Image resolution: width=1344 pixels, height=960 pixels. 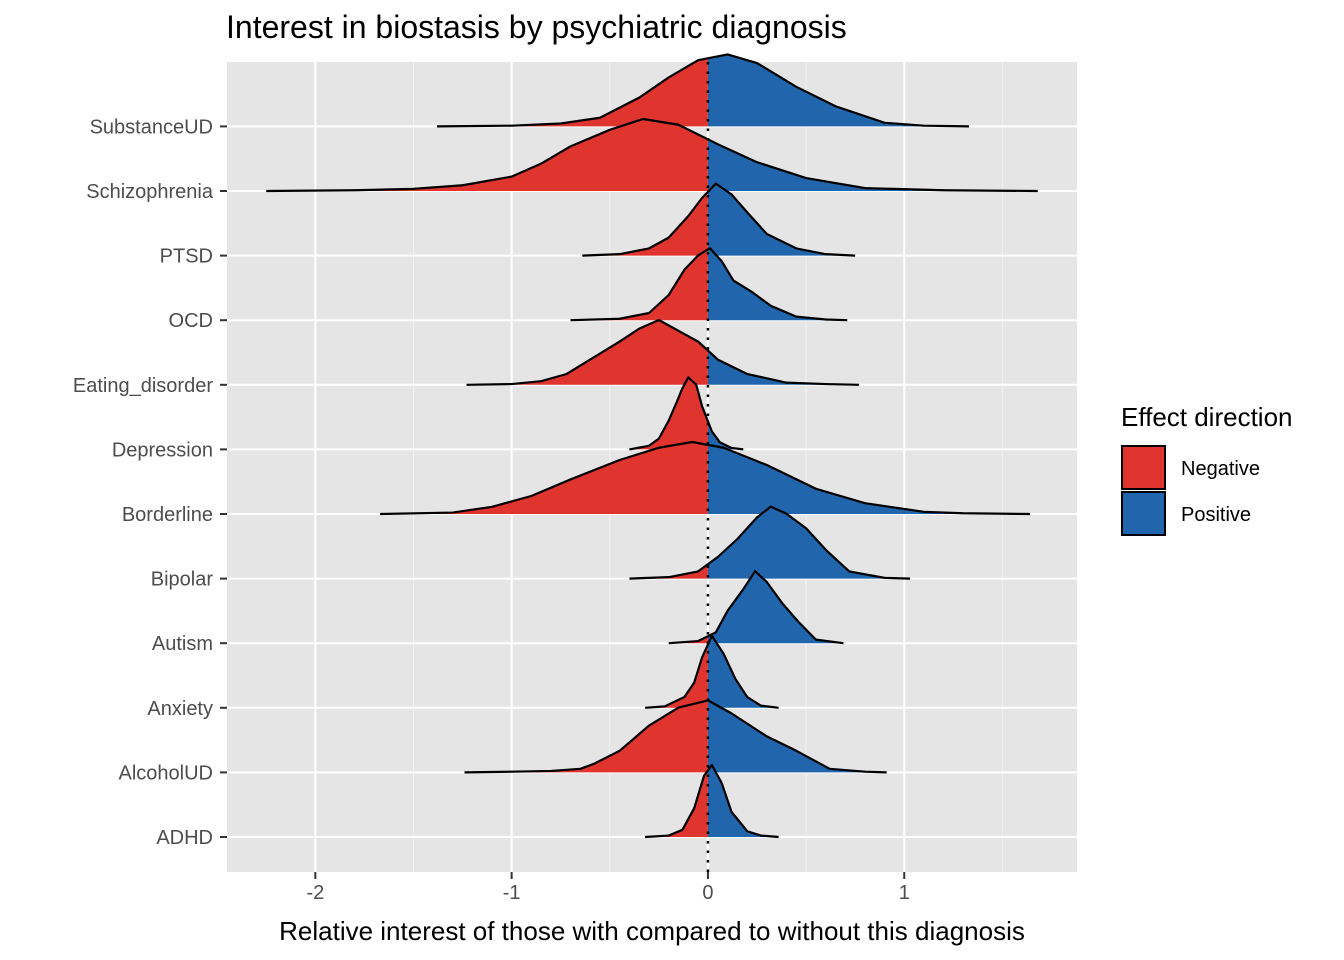 What do you see at coordinates (162, 450) in the screenshot?
I see `y-tick-label: Depression` at bounding box center [162, 450].